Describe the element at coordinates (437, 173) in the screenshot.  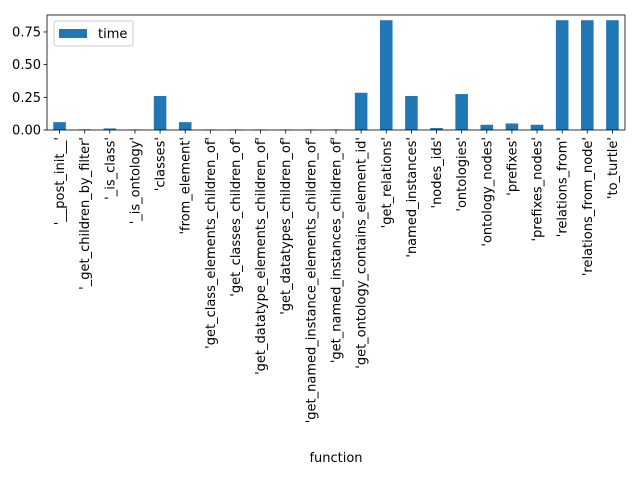
I see `x-tick-label-15: 'nodes_ids'` at that location.